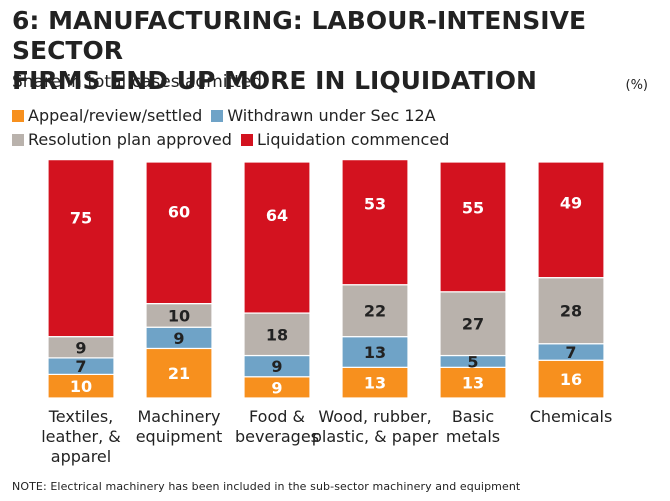 The height and width of the screenshot is (501, 670). What do you see at coordinates (472, 361) in the screenshot?
I see `data-label-withdrawn-4: 5` at bounding box center [472, 361].